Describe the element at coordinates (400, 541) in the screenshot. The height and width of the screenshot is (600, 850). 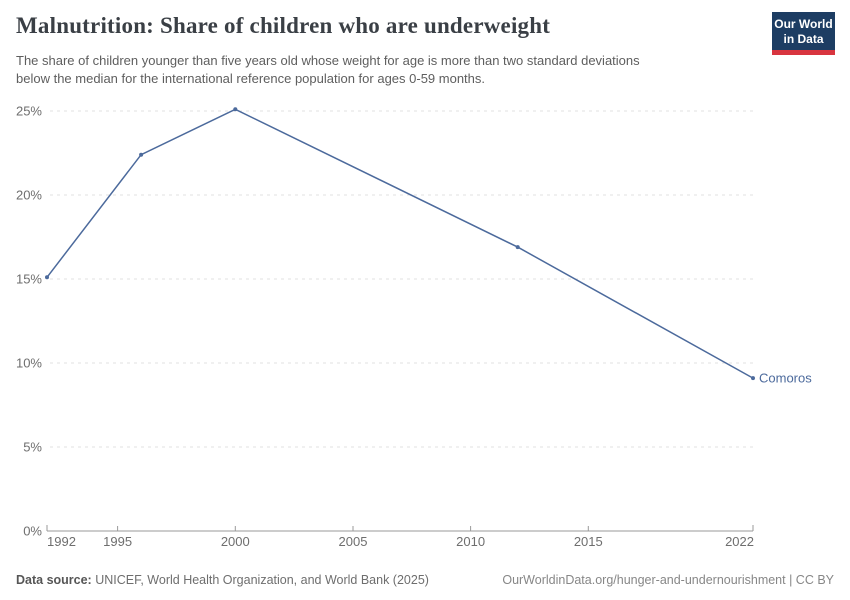
I see `x-axis-labels: 1992 1995 2000 2005 2010 2015 2022` at that location.